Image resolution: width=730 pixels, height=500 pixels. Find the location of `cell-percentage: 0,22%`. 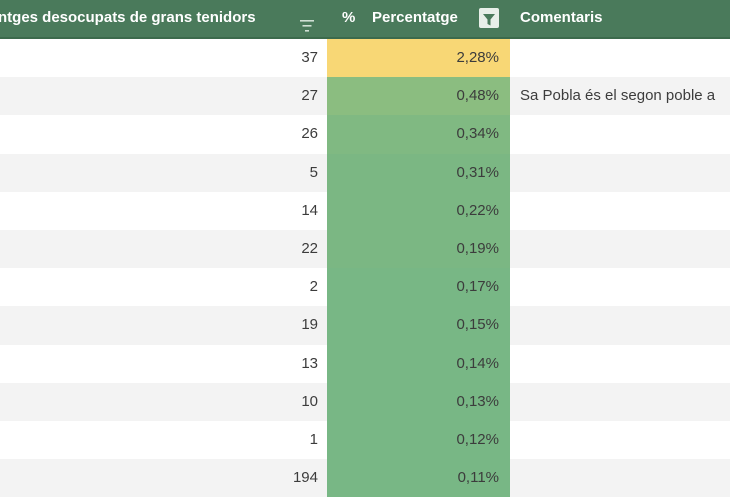

cell-percentage: 0,22% is located at coordinates (418, 210).